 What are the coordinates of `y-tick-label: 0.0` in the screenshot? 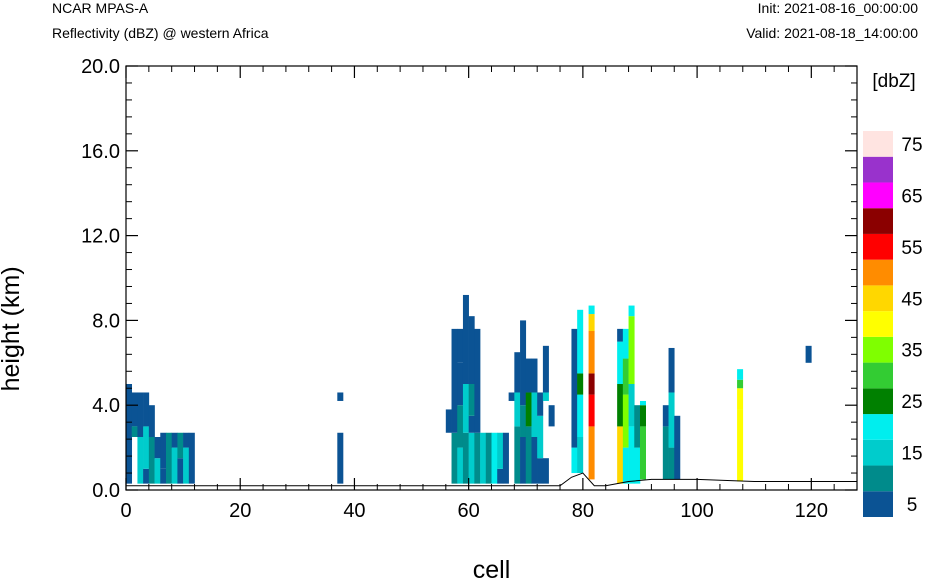 It's located at (106, 491).